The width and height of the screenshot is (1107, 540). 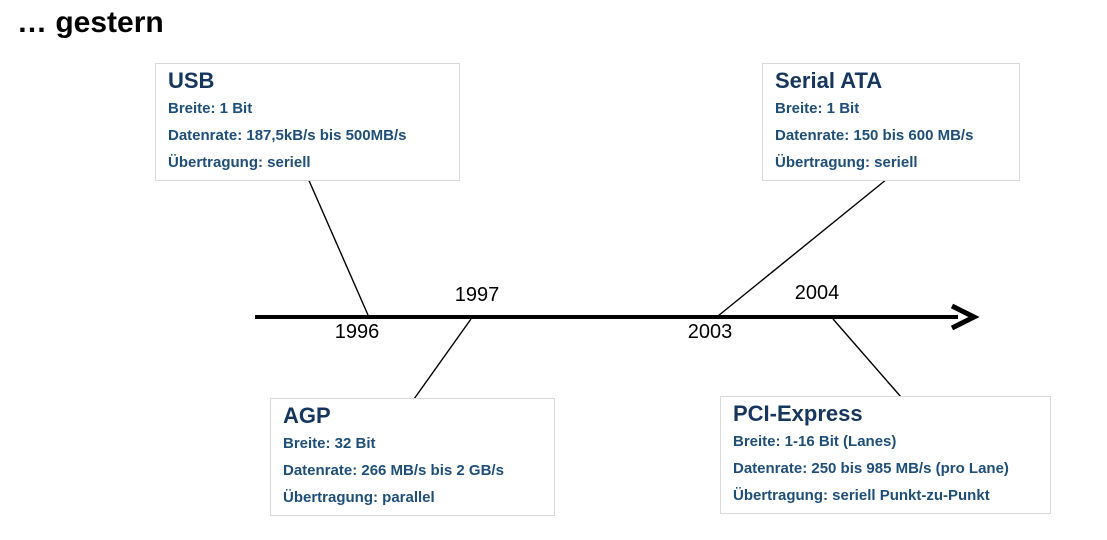 I want to click on page-title: … gestern, so click(x=90, y=22).